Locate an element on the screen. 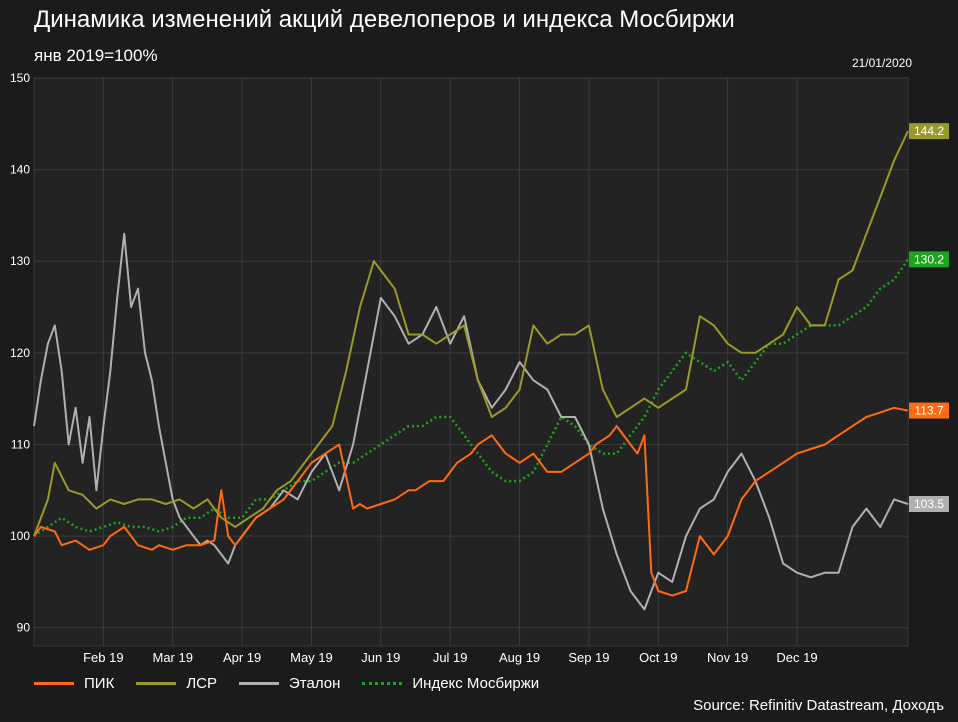 This screenshot has width=958, height=722. chart-legend: ПИК ЛСР Эталон Индекс Мосбиржи is located at coordinates (297, 683).